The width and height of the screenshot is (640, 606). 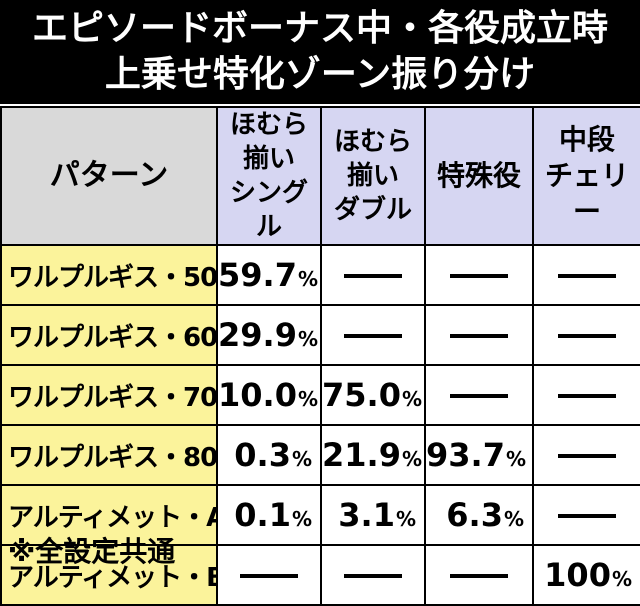 I want to click on value-cell: 0.3%, so click(x=269, y=455).